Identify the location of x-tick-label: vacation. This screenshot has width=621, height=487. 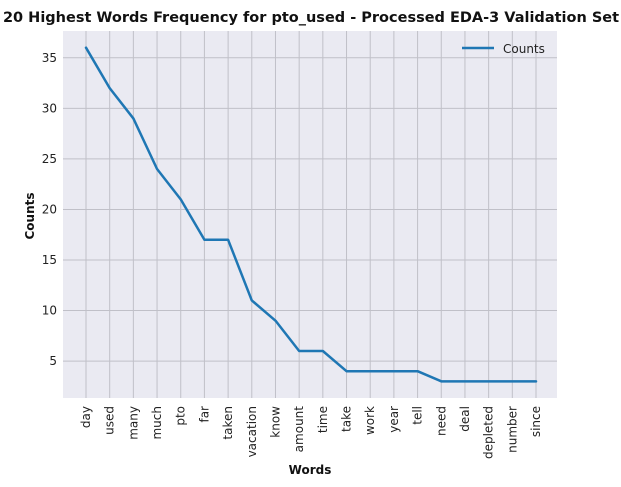
(252, 431).